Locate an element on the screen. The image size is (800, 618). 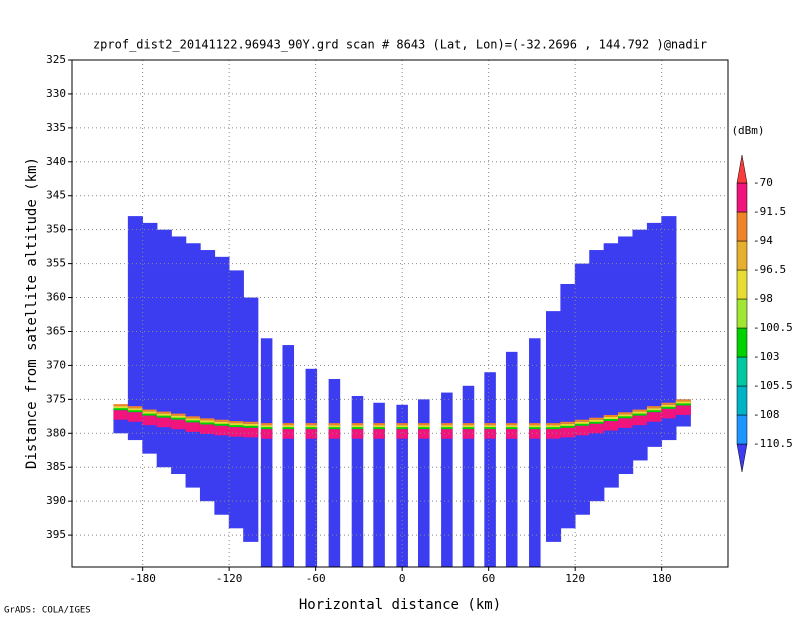
x-tick-label: -60 is located at coordinates (316, 578).